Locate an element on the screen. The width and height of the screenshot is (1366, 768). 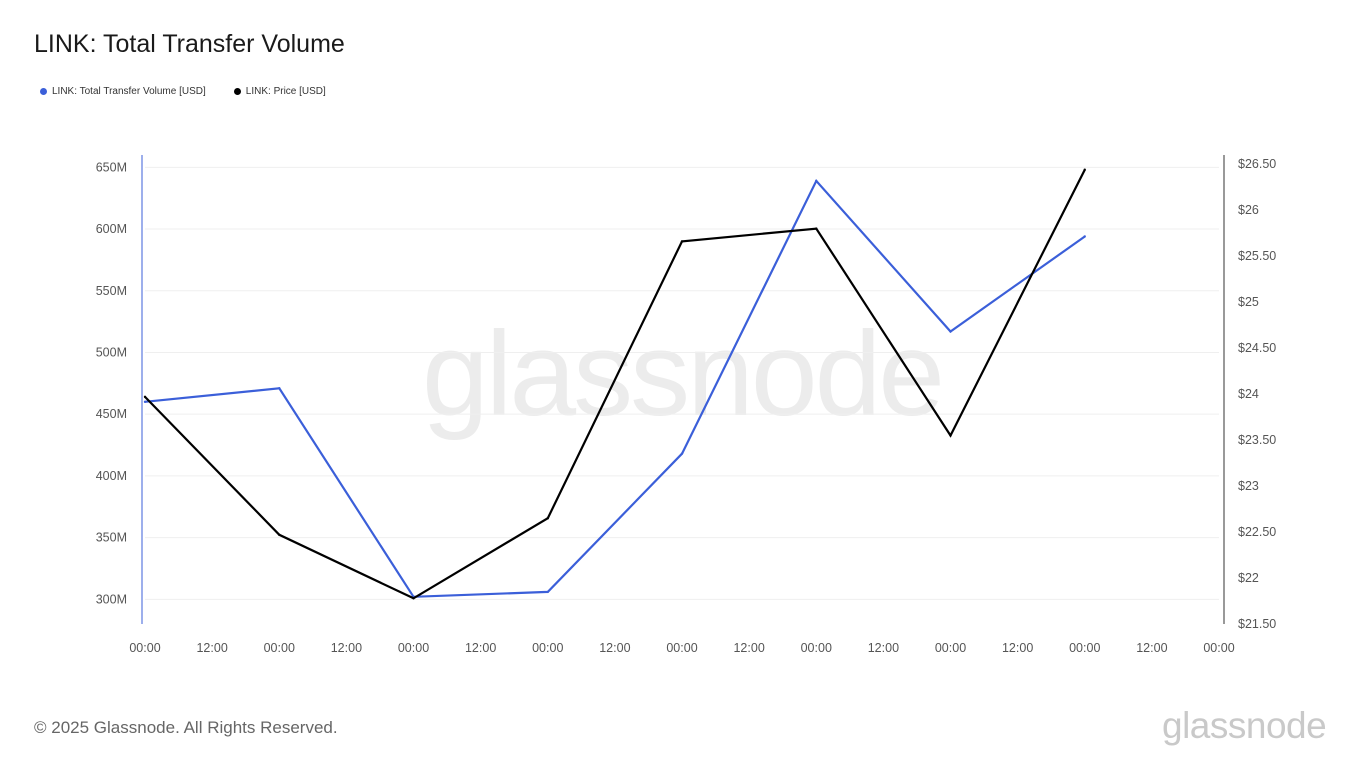
y-right-tick-label: $22.50 is located at coordinates (1257, 532).